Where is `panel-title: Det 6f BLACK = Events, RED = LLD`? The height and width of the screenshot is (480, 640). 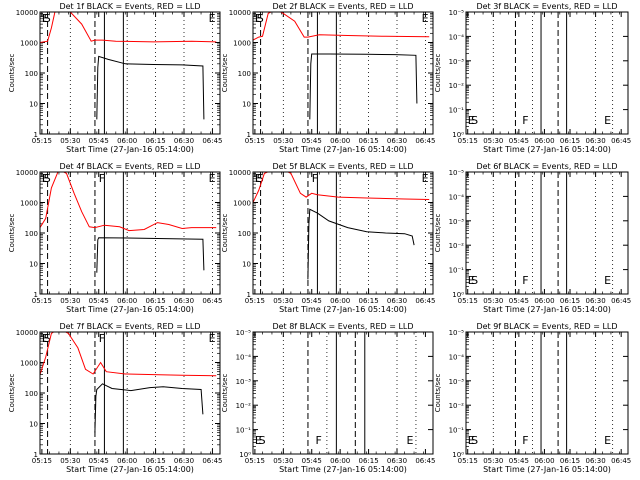
panel-title: Det 6f BLACK = Events, RED = LLD is located at coordinates (546, 166).